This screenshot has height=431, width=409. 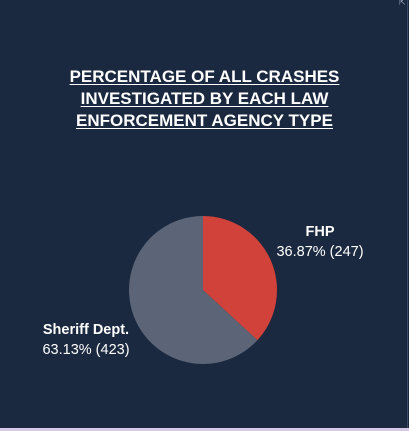 I want to click on slice-name-label: Sheriff Dept., so click(x=86, y=330).